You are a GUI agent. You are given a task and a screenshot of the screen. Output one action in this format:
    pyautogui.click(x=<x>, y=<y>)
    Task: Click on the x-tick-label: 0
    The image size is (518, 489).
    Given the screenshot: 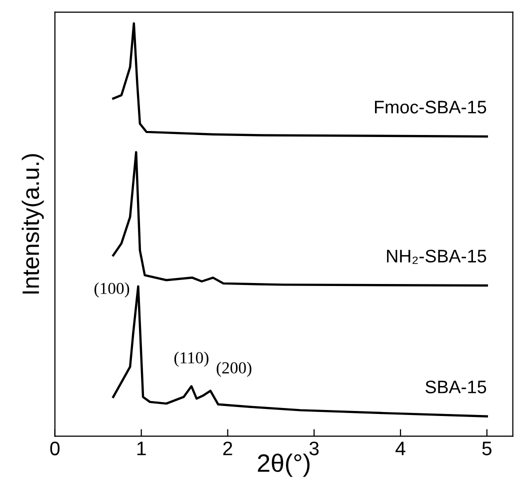 What is the action you would take?
    pyautogui.click(x=55, y=449)
    